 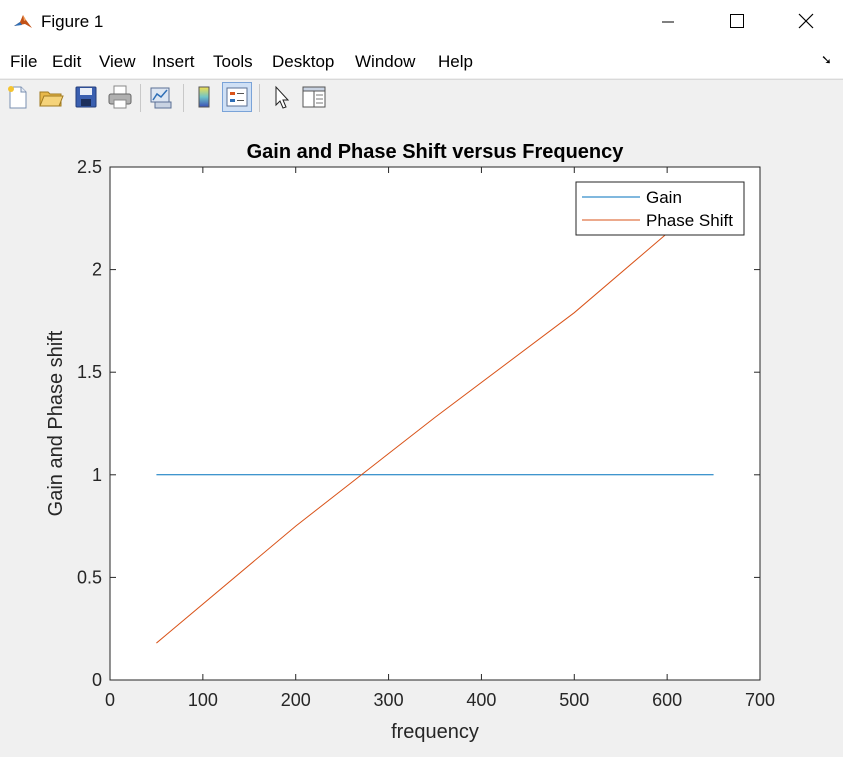 I want to click on close-icon, so click(x=806, y=21).